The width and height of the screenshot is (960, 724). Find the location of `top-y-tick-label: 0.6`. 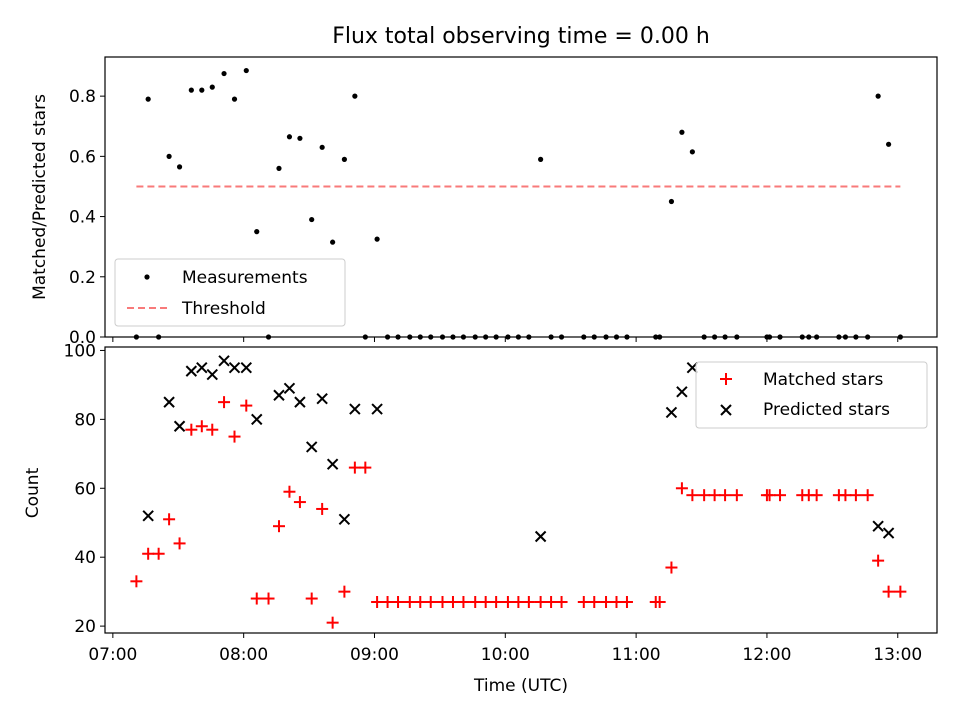

top-y-tick-label: 0.6 is located at coordinates (82, 157).